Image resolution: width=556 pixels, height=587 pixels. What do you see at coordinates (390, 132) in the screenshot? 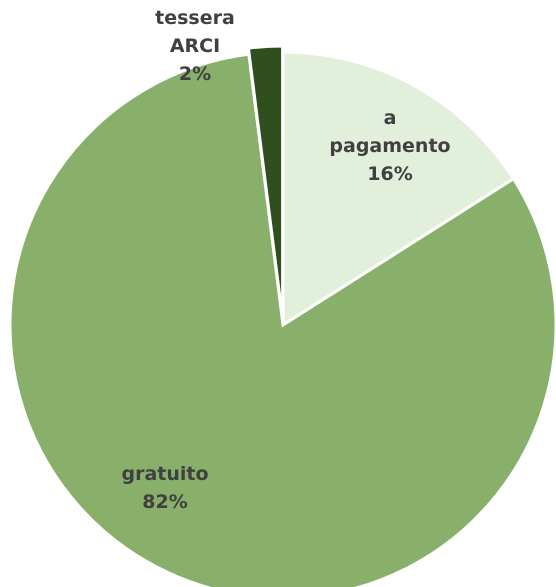
I see `category-label: a pagamento` at bounding box center [390, 132].